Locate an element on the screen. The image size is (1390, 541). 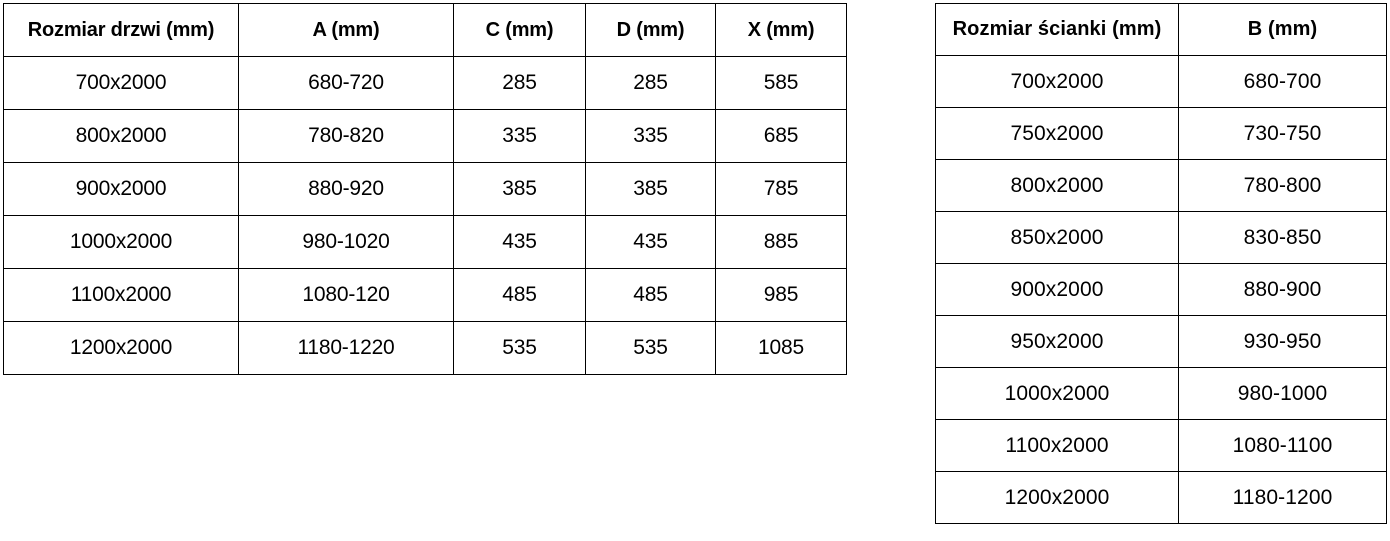
column-header-b: B (mm) is located at coordinates (1282, 29).